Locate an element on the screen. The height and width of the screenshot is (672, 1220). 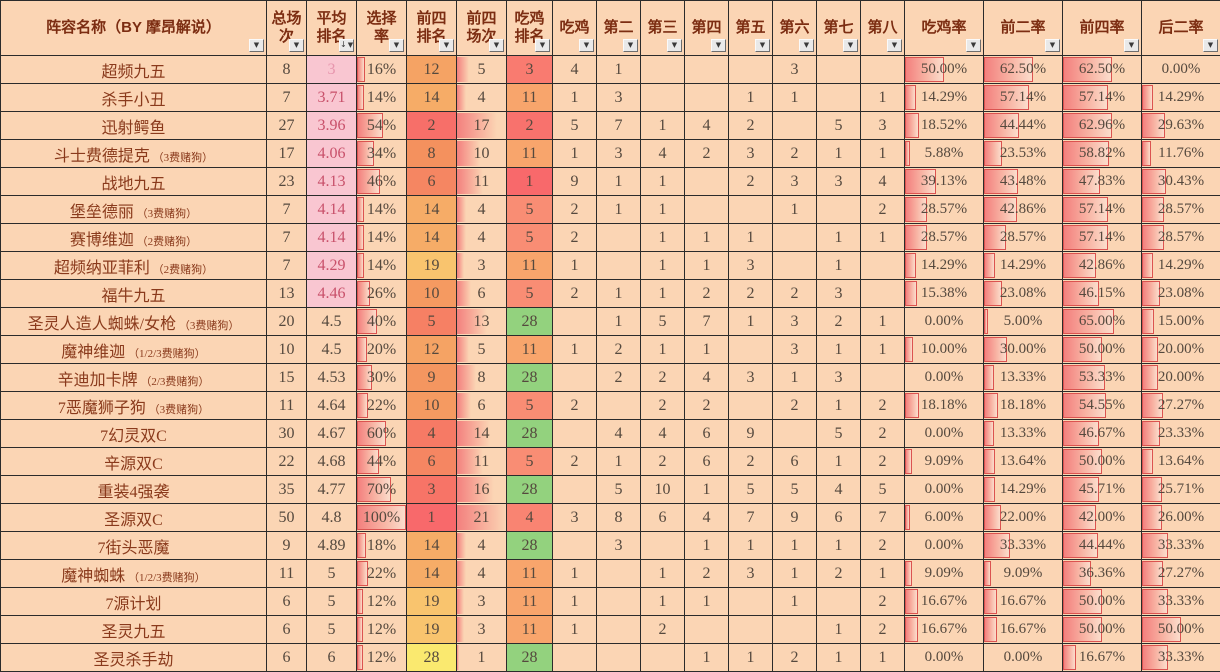
cell-total-games: 15 is located at coordinates (286, 377).